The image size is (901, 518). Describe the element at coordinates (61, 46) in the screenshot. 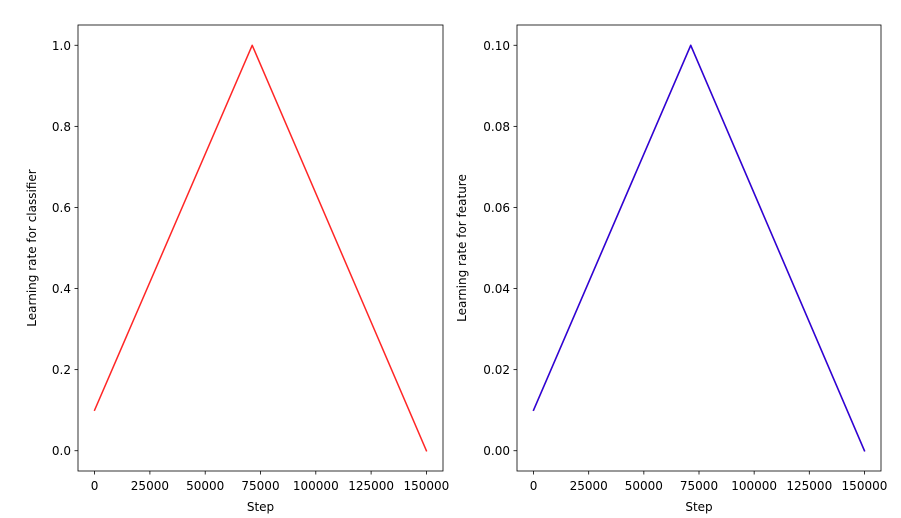

I see `y-tick-label: 1.0` at that location.